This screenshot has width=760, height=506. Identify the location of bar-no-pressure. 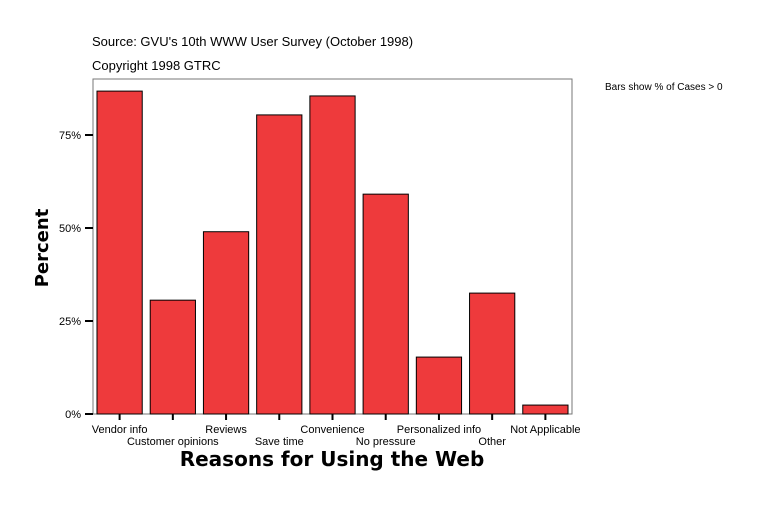
(385, 304).